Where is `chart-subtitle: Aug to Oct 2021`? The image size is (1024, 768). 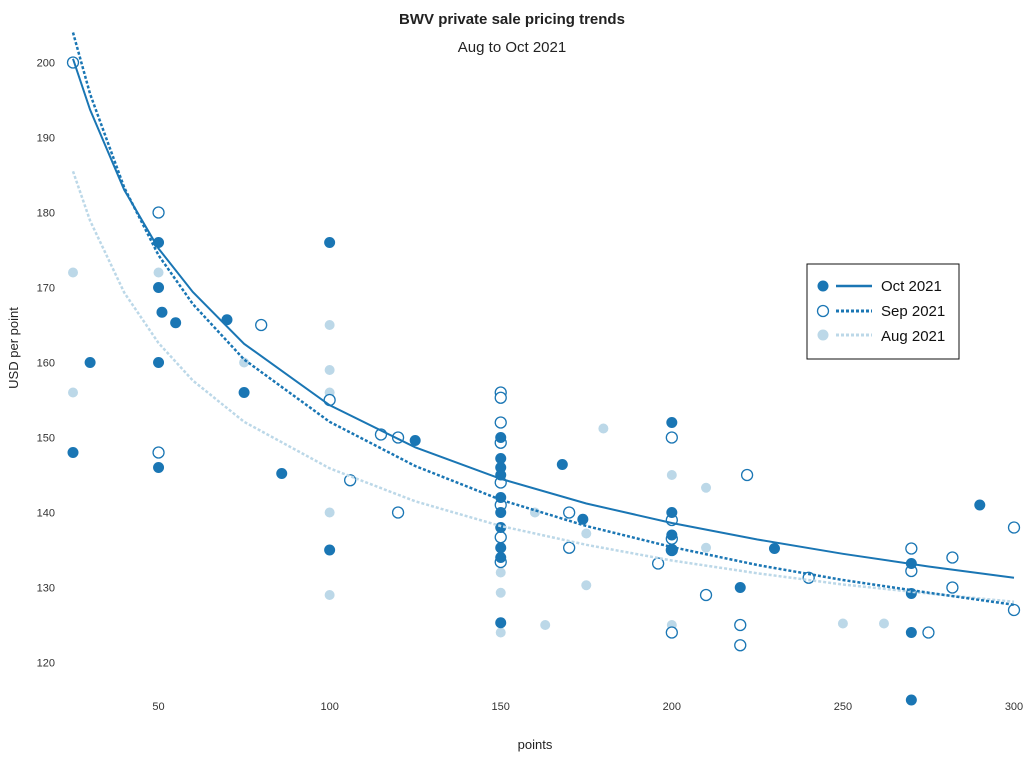
chart-subtitle: Aug to Oct 2021 is located at coordinates (512, 47).